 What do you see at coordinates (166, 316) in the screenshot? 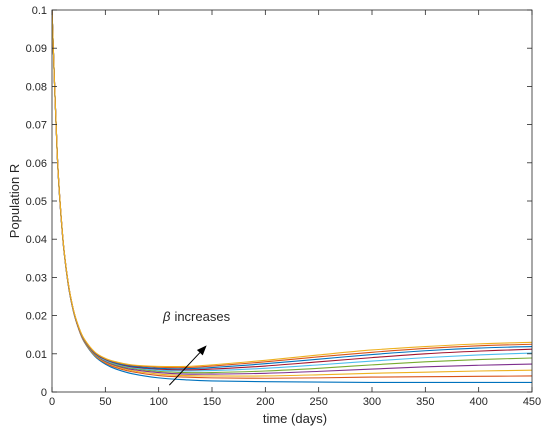
I see `annotation-symbol: β` at bounding box center [166, 316].